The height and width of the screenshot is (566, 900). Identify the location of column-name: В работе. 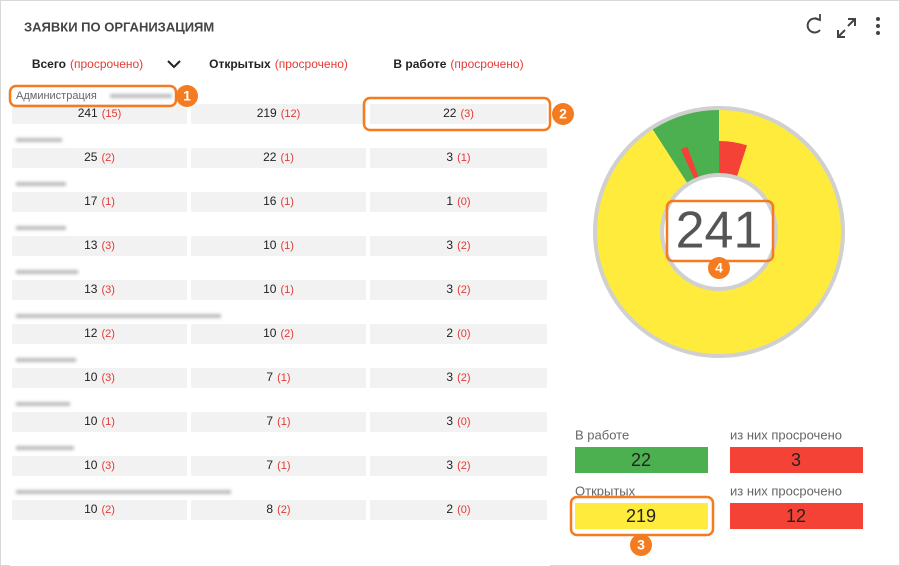
(419, 64).